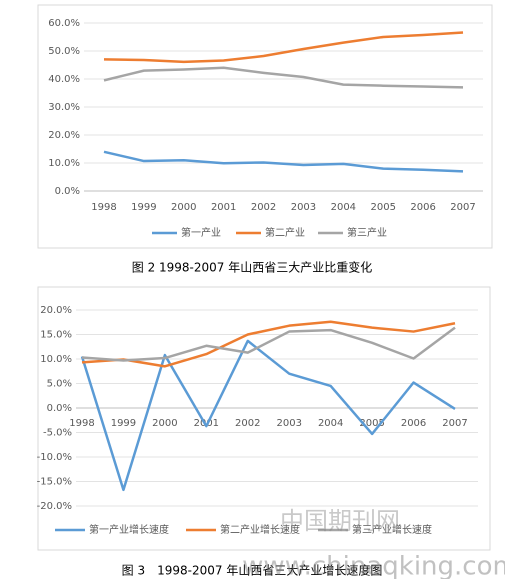 This screenshot has height=579, width=505. Describe the element at coordinates (260, 529) in the screenshot. I see `legend-label: 第二产业增长速度` at that location.